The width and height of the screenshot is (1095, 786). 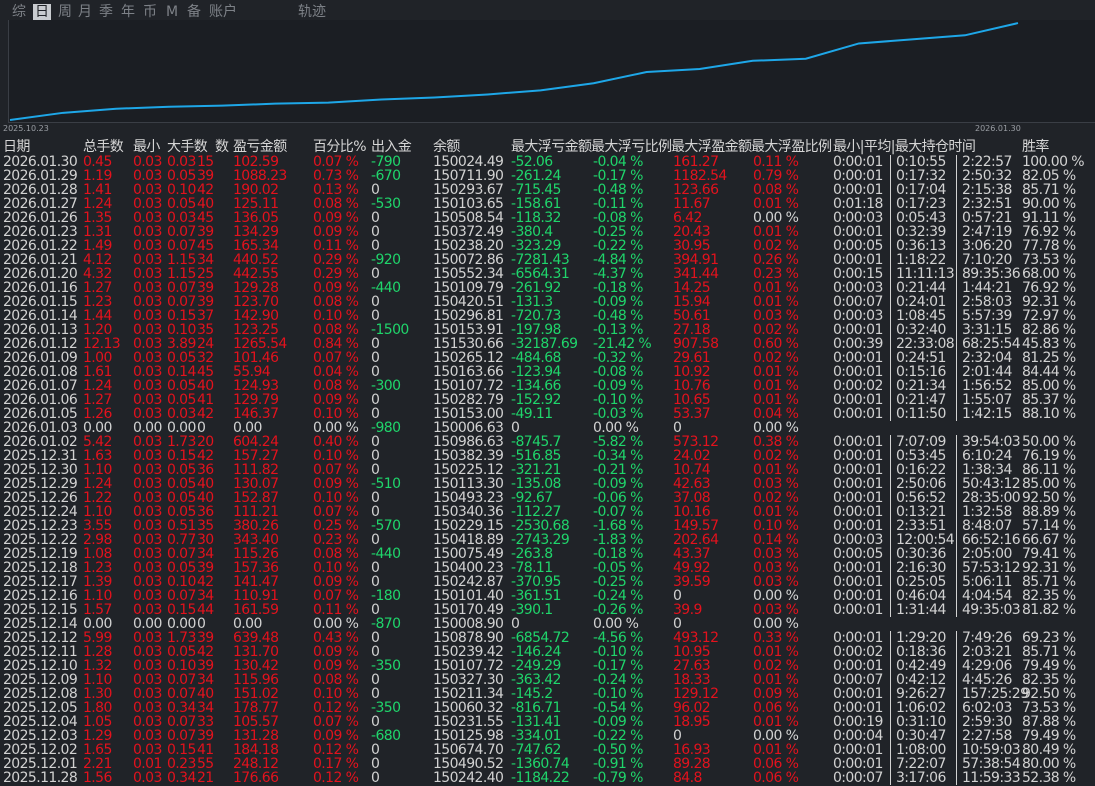 I want to click on cell: -0.24 %, so click(x=618, y=596).